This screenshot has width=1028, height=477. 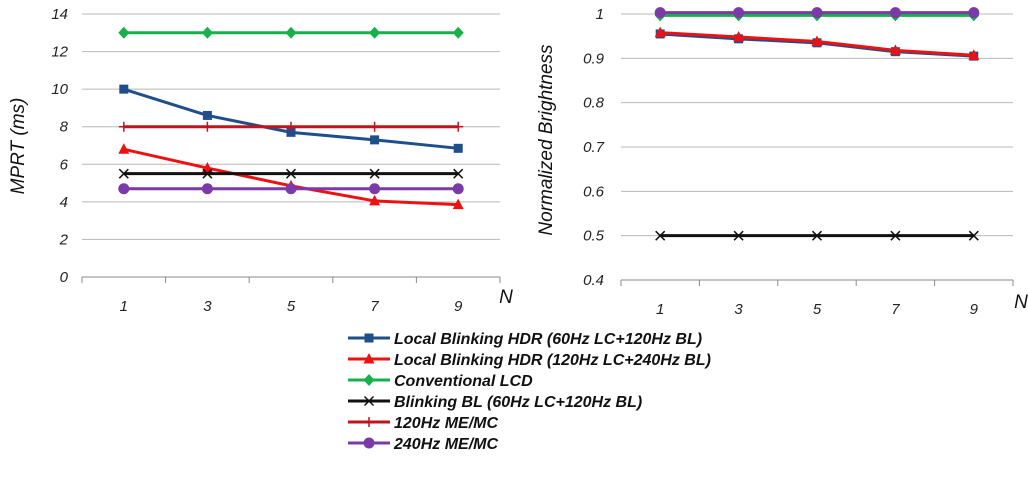 I want to click on y-tick-label: 4, so click(x=64, y=202).